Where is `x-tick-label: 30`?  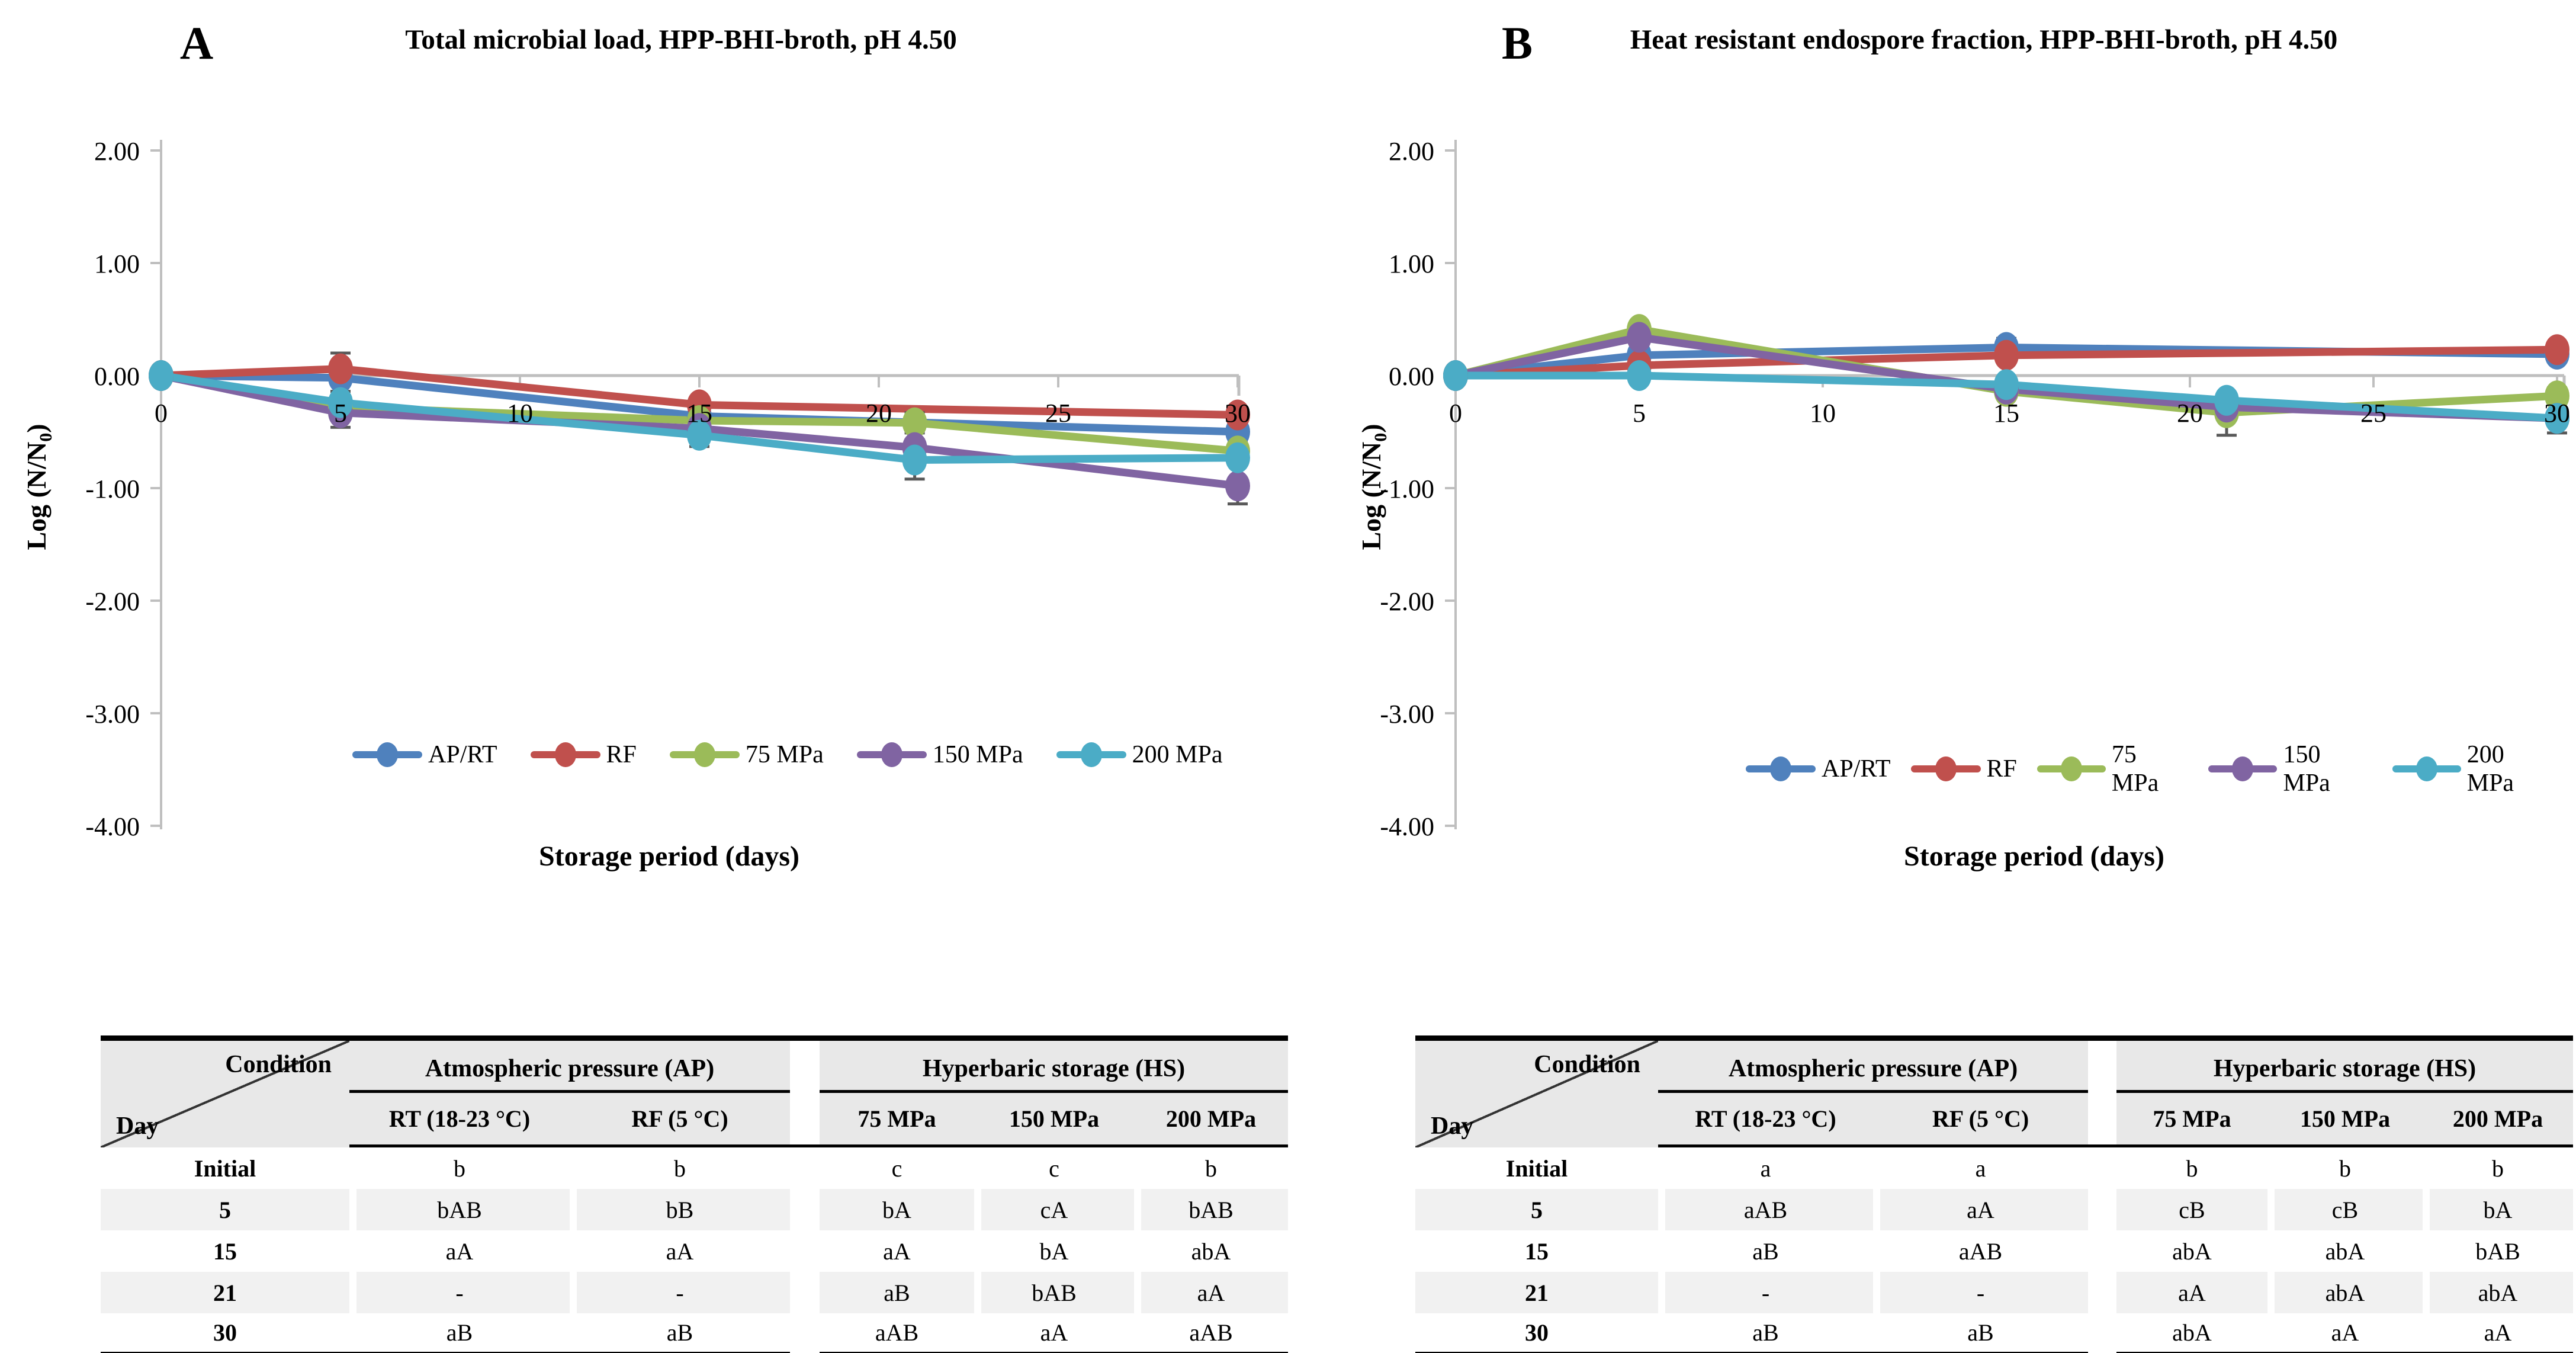
x-tick-label: 30 is located at coordinates (1238, 413).